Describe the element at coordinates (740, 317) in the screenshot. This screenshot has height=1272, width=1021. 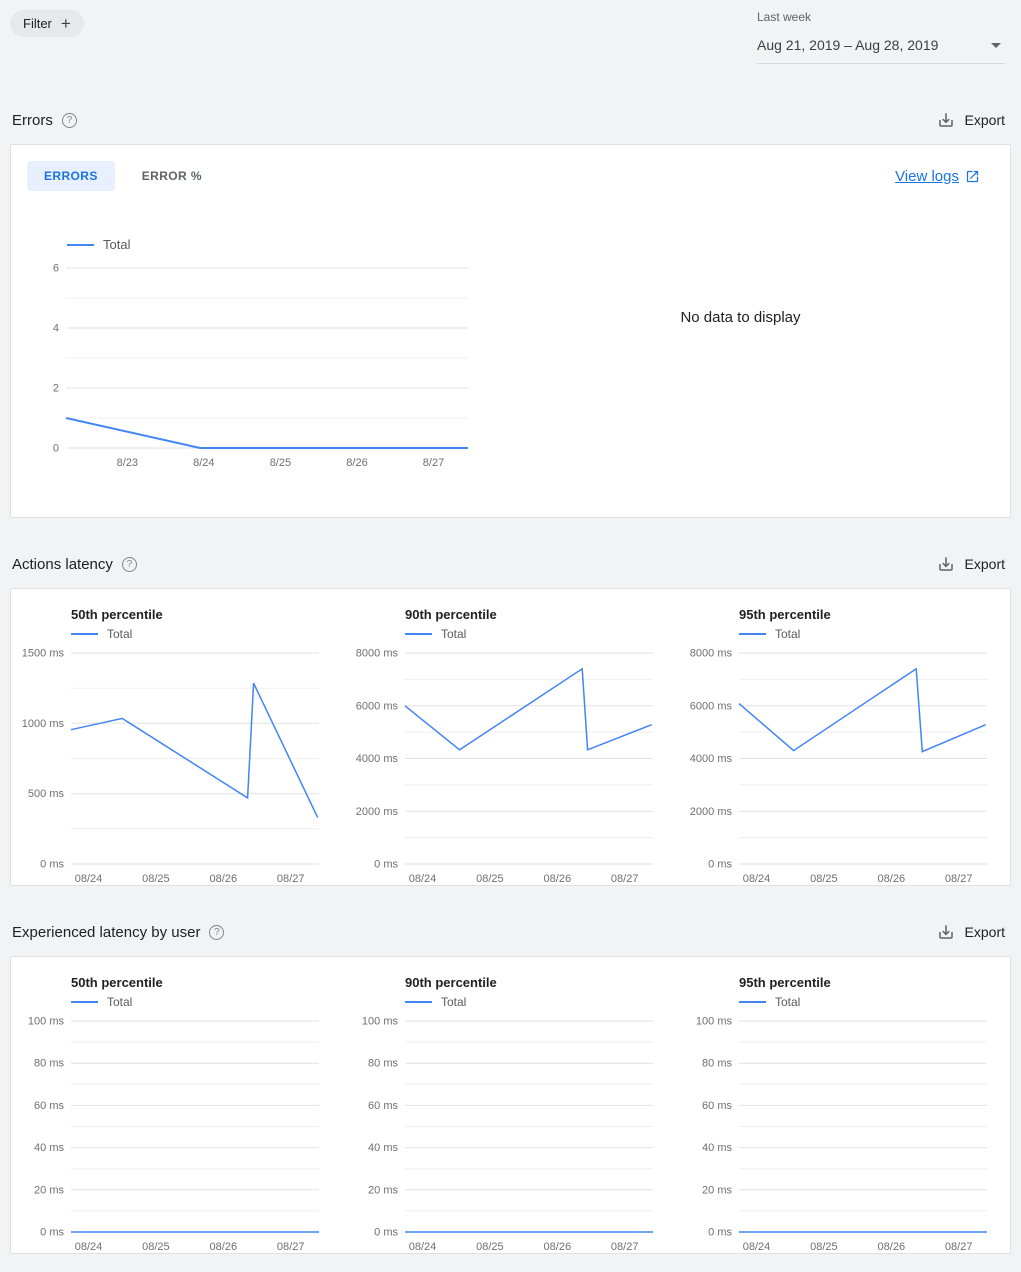
I see `no-data-message: No data to display` at that location.